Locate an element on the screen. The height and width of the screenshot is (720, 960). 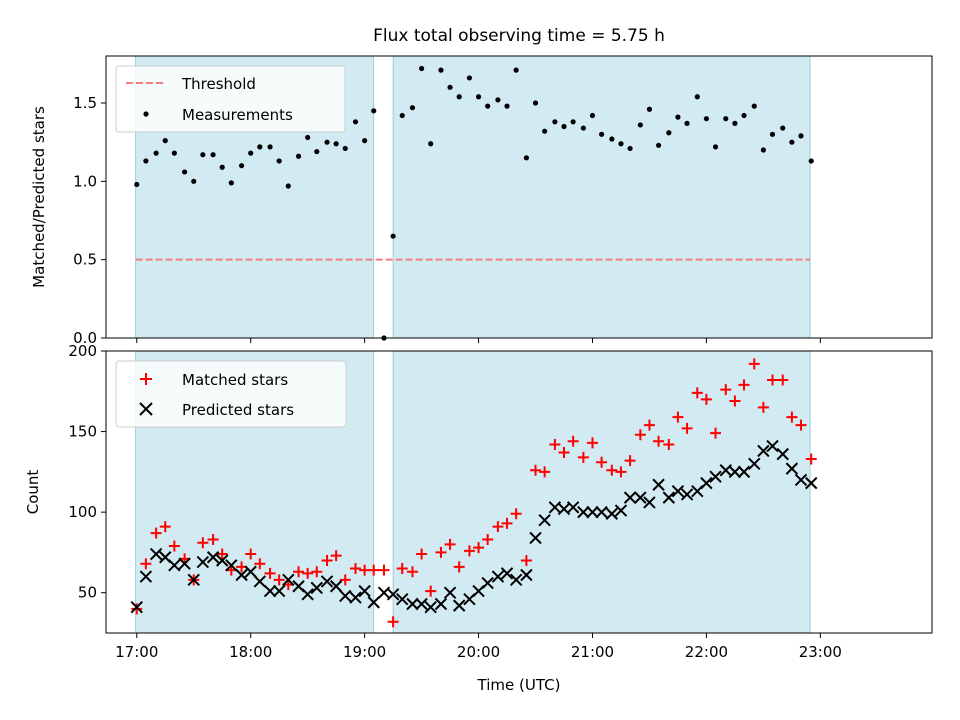
legend-ratio-box is located at coordinates (230, 99).